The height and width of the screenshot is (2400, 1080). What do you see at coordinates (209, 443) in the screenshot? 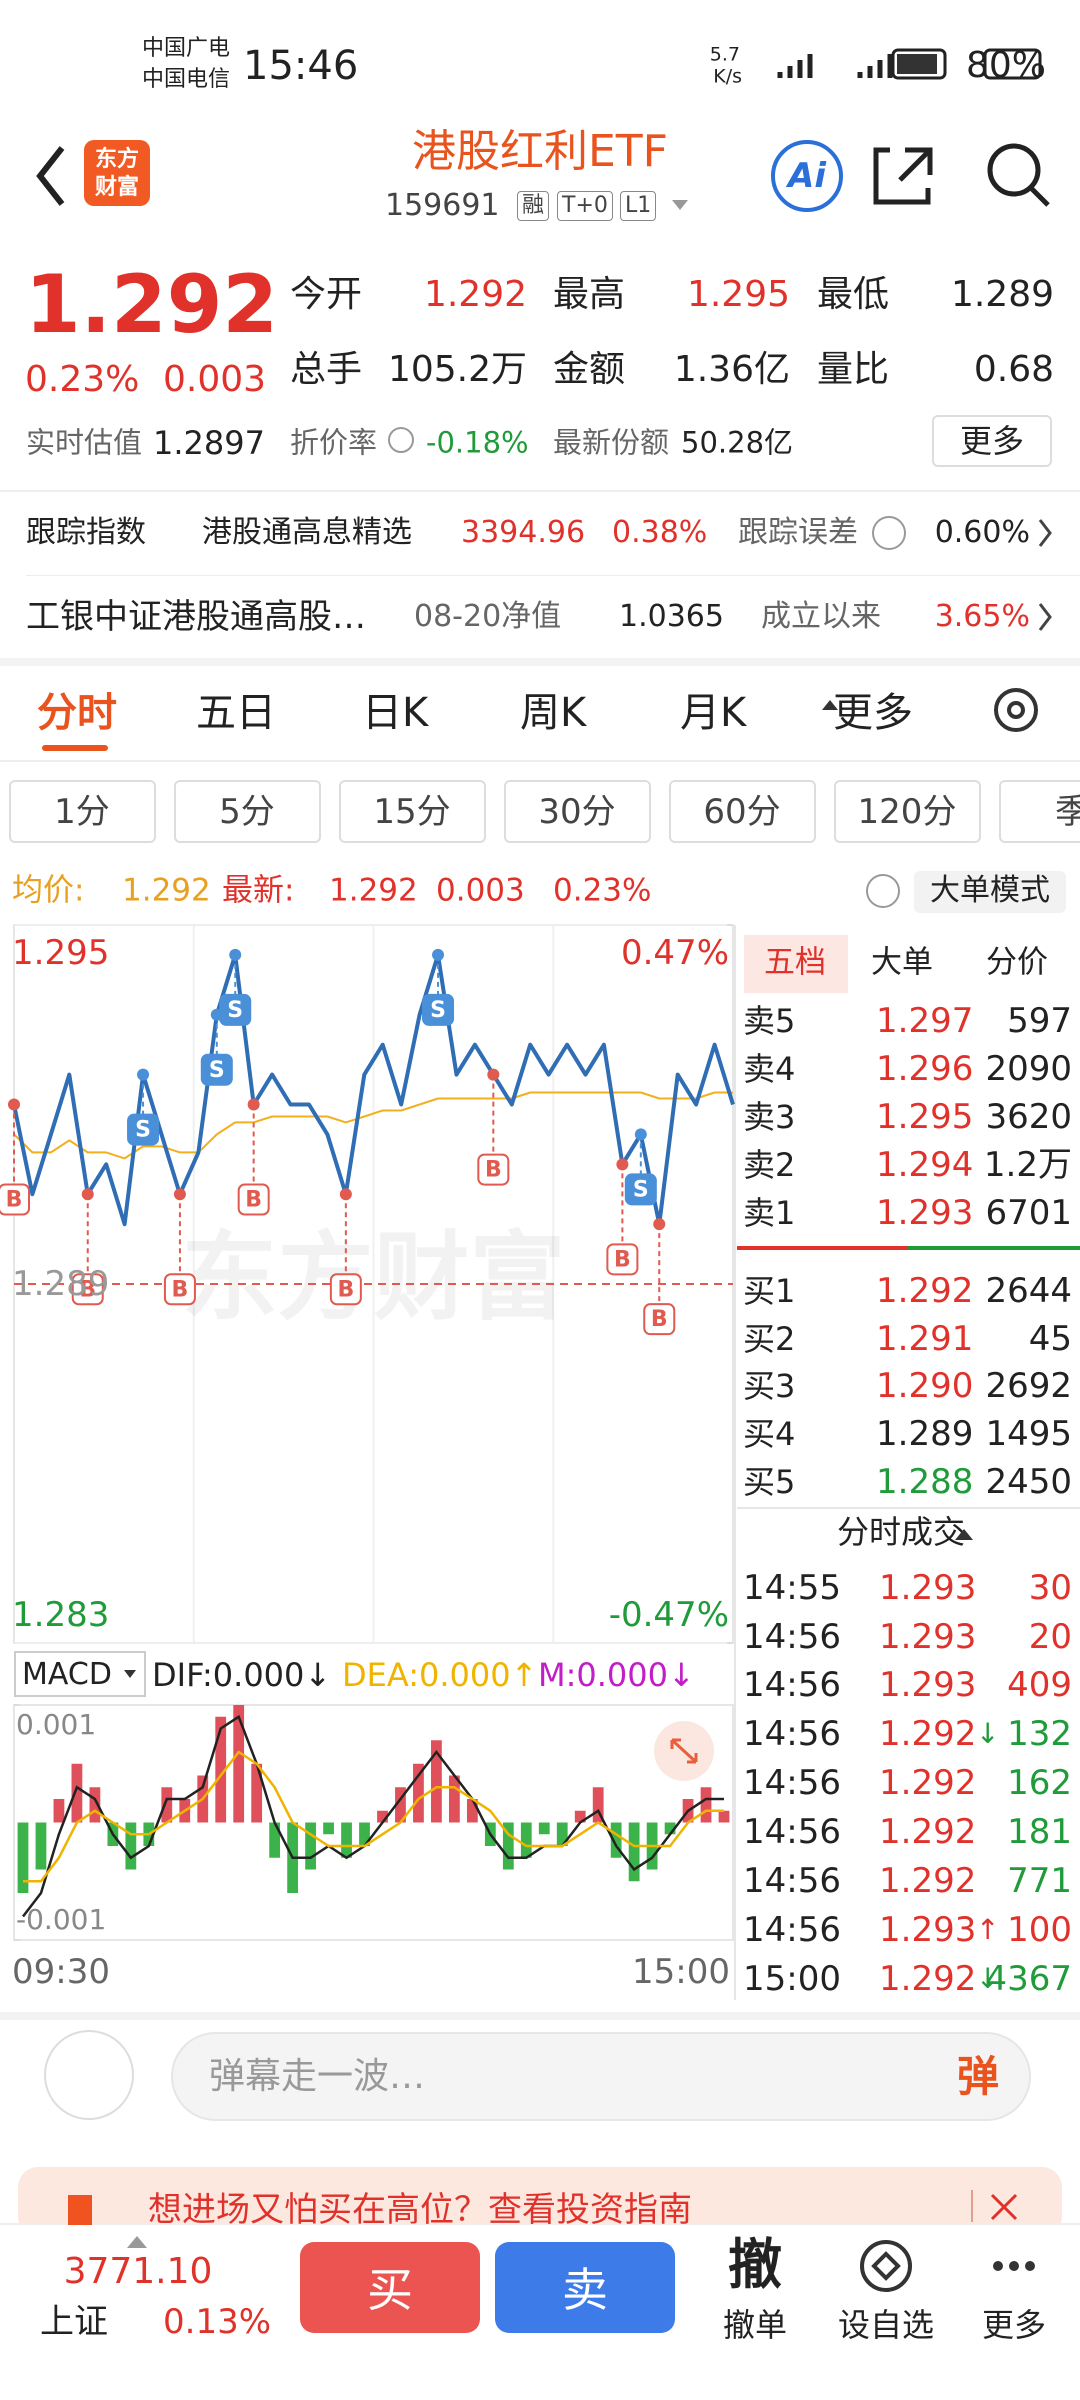
I see `field-value: 1.2897` at bounding box center [209, 443].